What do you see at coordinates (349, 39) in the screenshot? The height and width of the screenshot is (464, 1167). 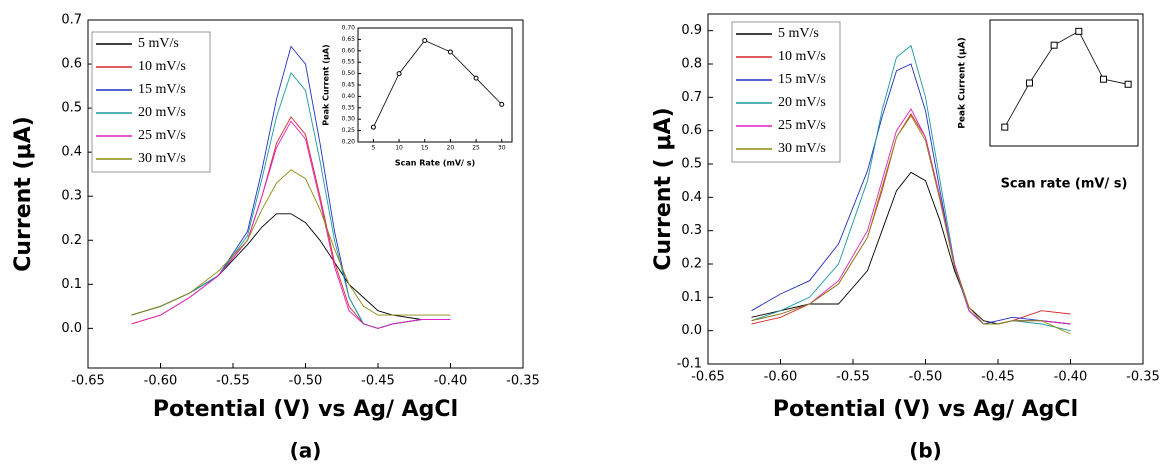 I see `inset-y-tick-label: 0.65` at bounding box center [349, 39].